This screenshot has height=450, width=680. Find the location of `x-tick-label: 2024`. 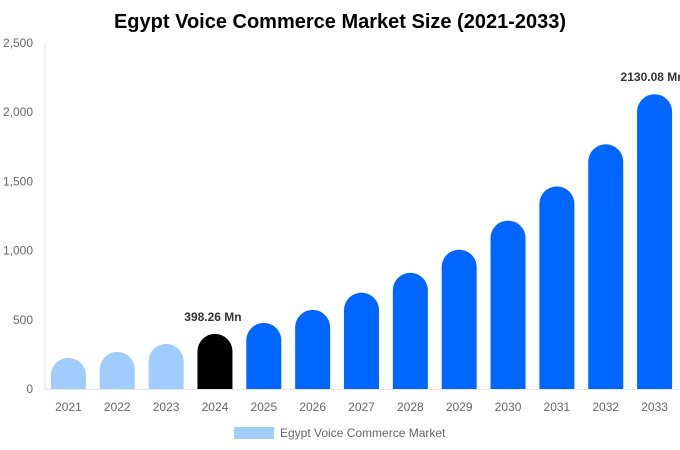

x-tick-label: 2024 is located at coordinates (215, 407).